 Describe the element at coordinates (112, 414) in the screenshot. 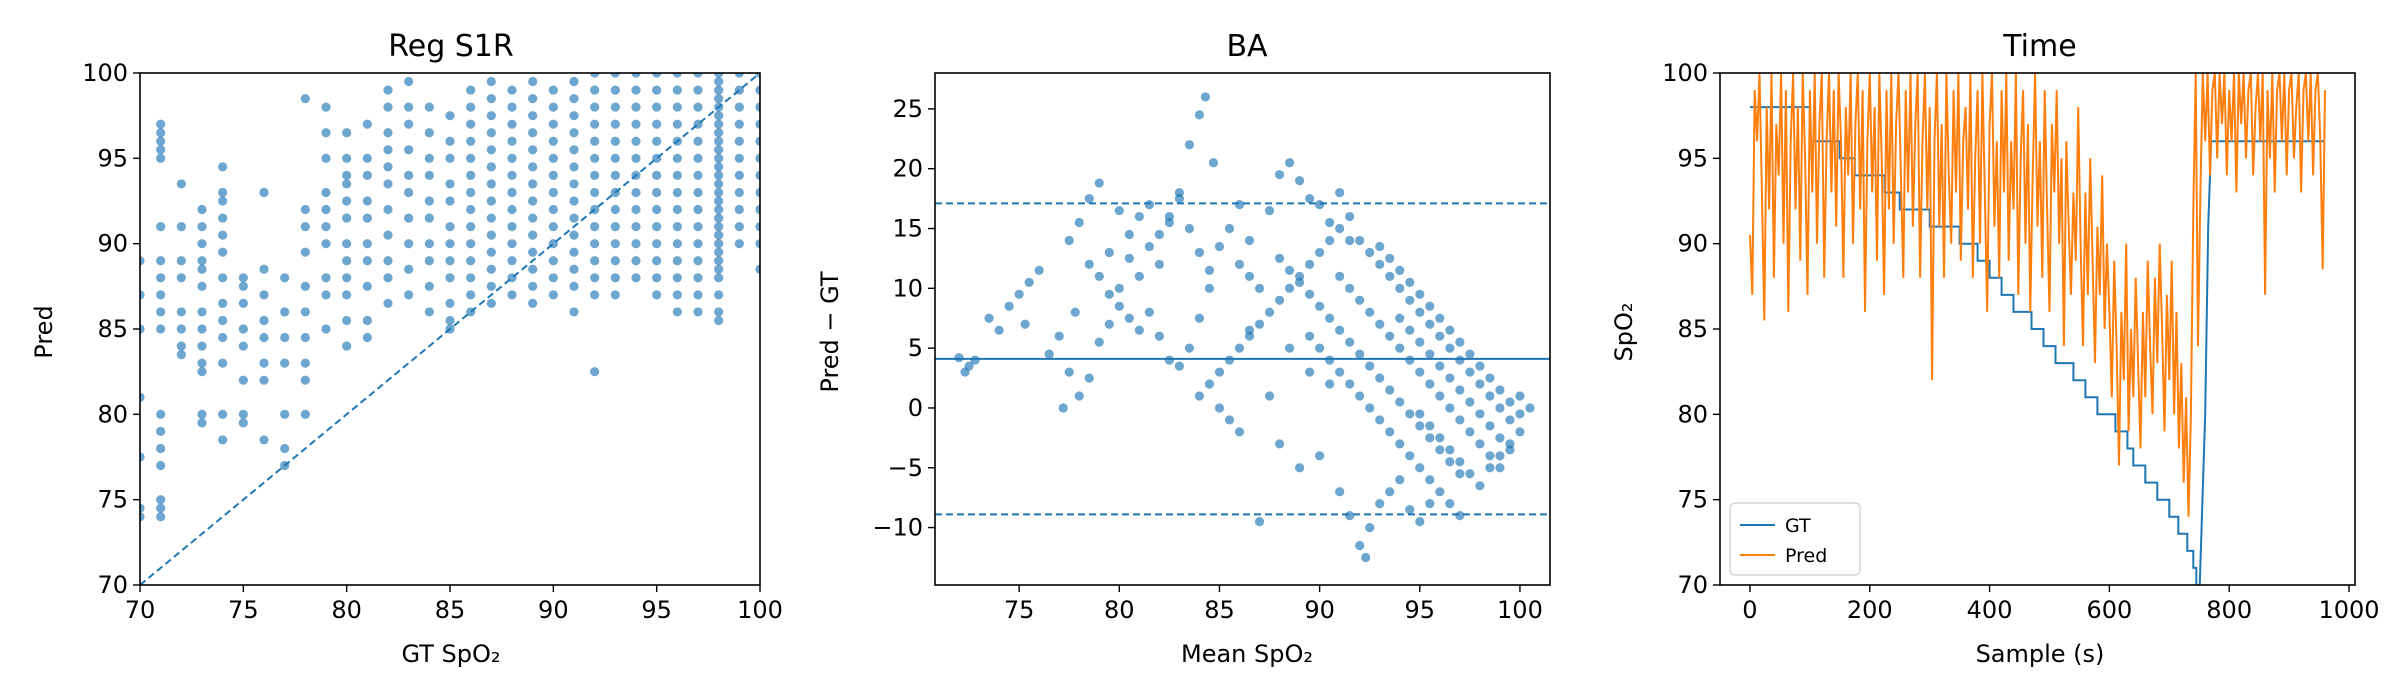

I see `y-tick-label: 80` at that location.